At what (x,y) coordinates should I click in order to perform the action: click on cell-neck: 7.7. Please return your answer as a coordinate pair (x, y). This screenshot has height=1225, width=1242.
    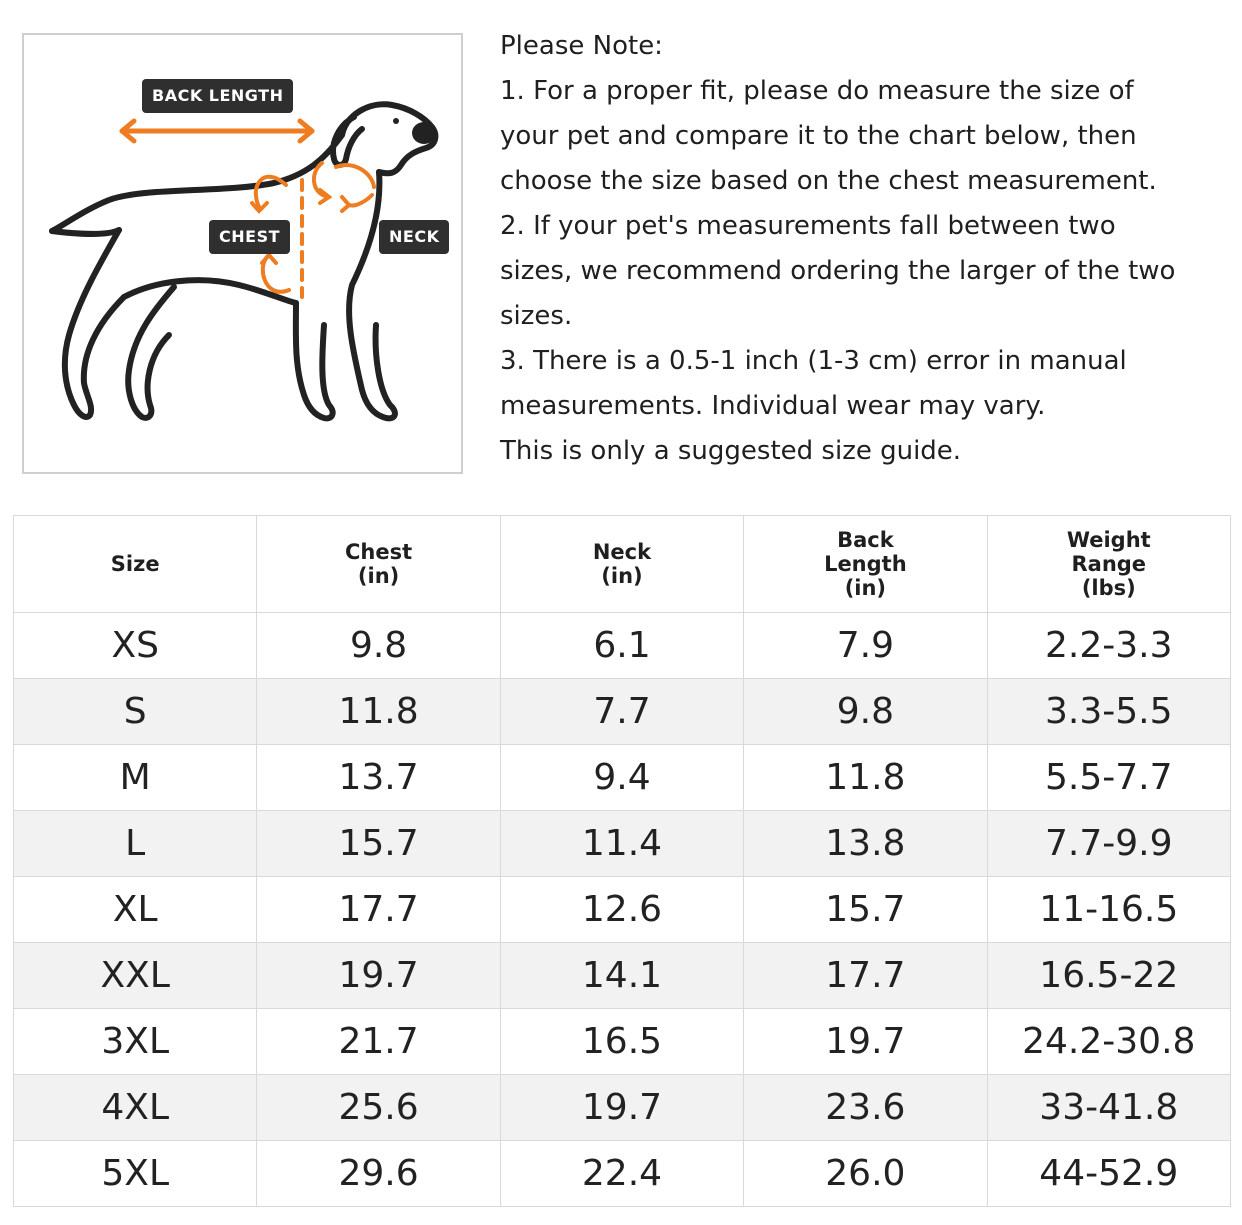
    Looking at the image, I should click on (622, 711).